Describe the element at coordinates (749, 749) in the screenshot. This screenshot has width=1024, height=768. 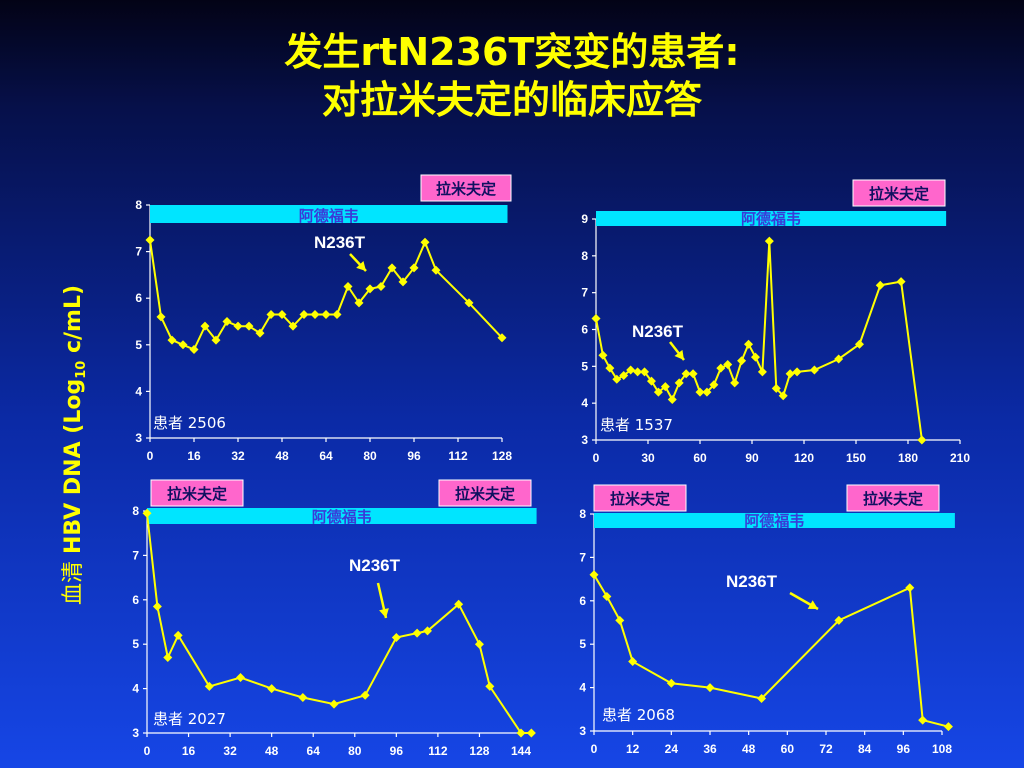
I see `x-tick-label: 48` at that location.